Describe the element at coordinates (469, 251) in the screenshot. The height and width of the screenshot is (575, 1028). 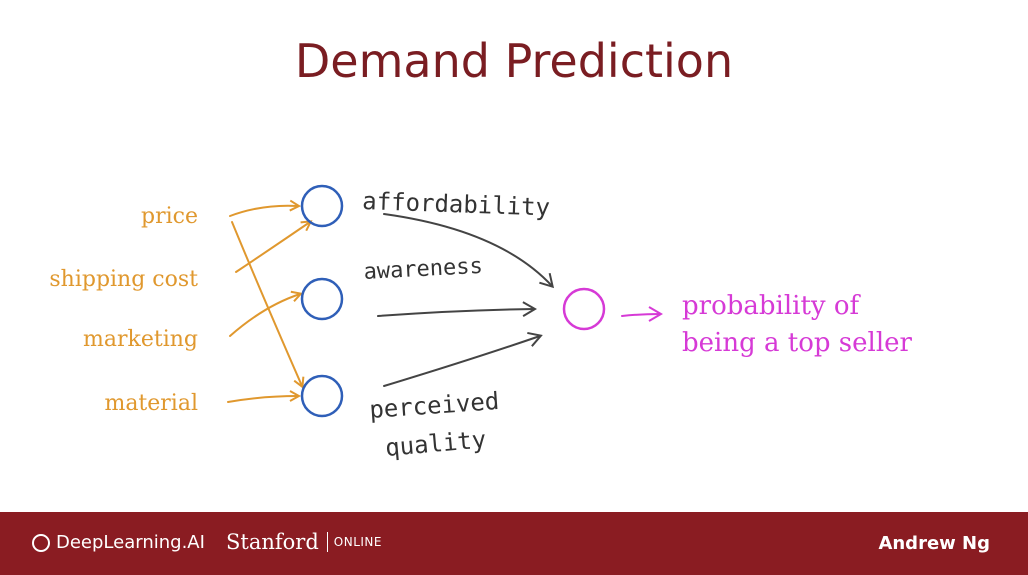
I see `arrow-affordability-to-output` at that location.